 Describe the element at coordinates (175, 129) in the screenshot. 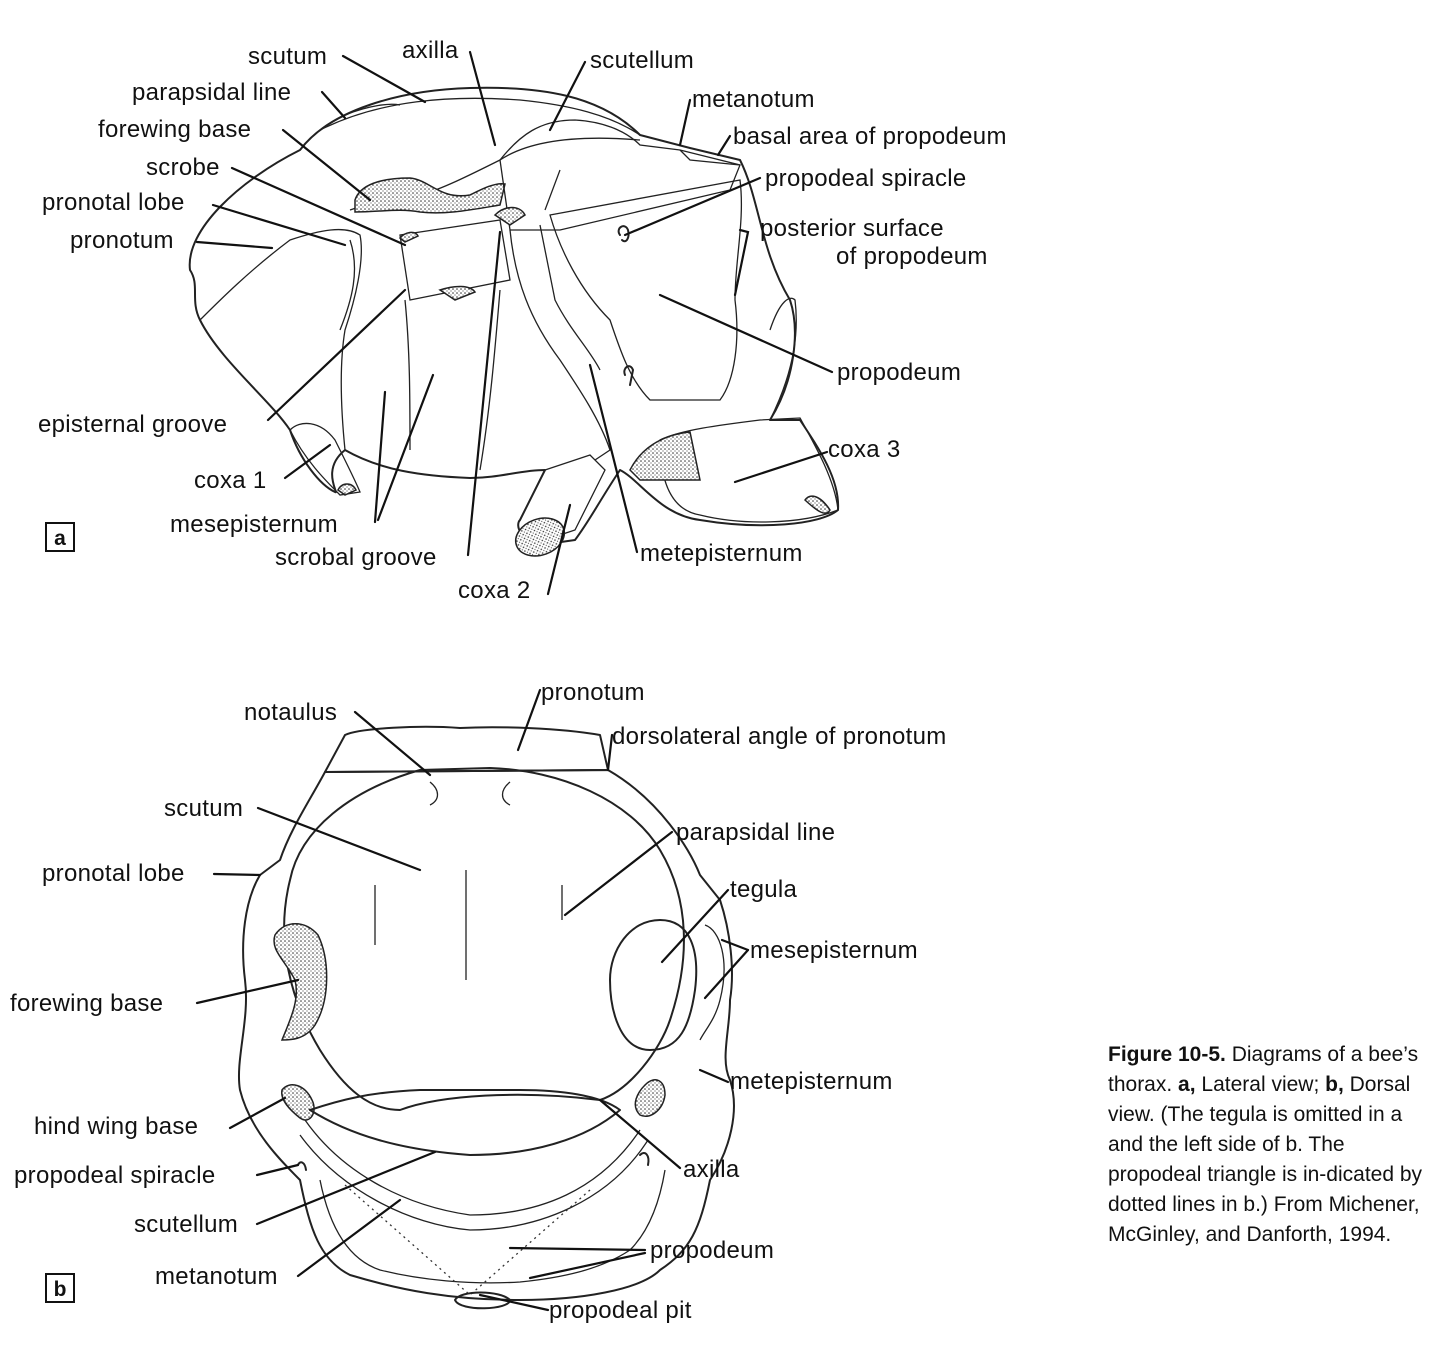

I see `label-a-forewing-base: forewing base` at that location.